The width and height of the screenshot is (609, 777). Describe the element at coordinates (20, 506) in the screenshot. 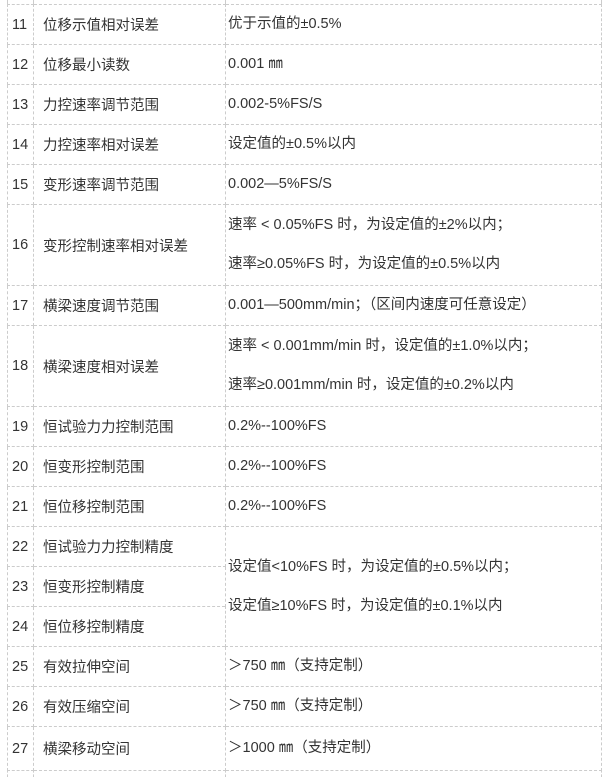

I see `row-number-cell: 21` at that location.